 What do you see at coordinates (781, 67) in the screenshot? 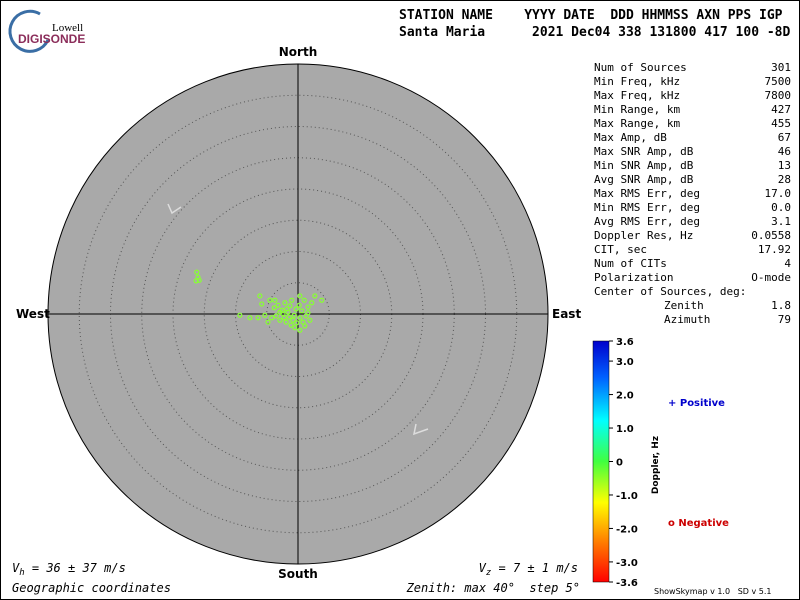
I see `stat-value: 301` at bounding box center [781, 67].